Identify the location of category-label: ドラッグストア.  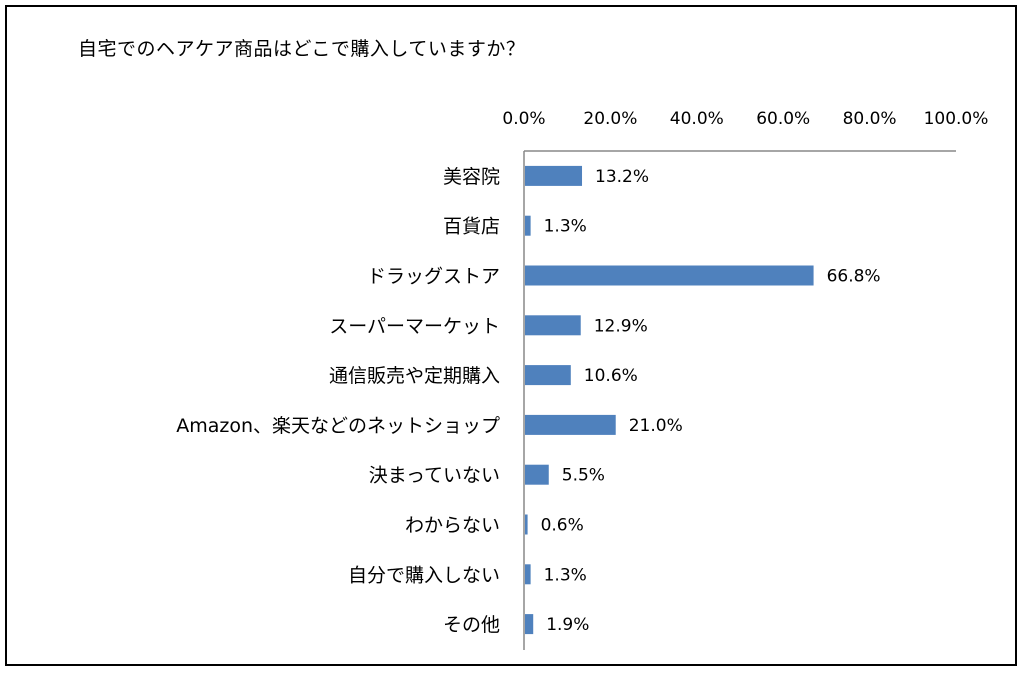
(433, 277).